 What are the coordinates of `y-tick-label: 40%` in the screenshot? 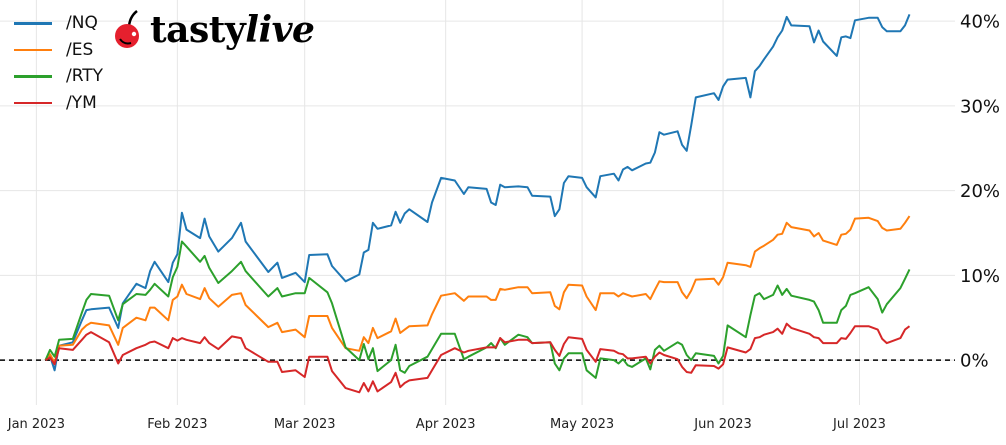 It's located at (980, 22).